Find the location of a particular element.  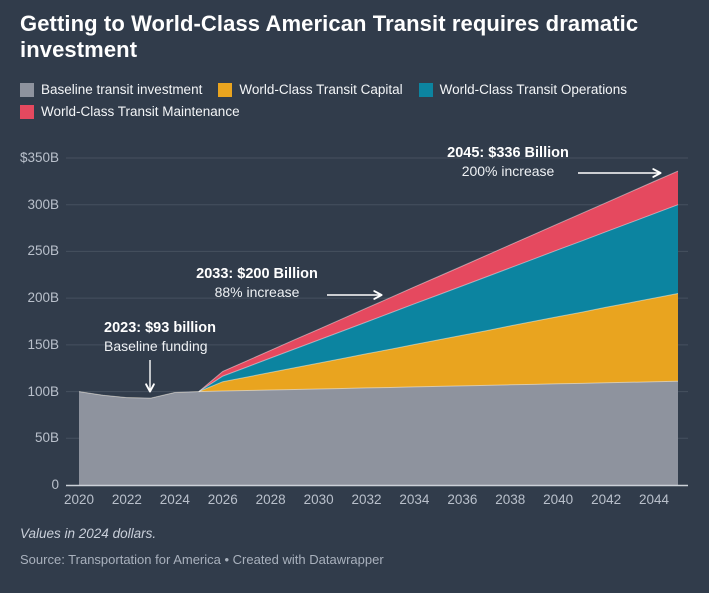

annotation-note: Baseline funding is located at coordinates (156, 346).